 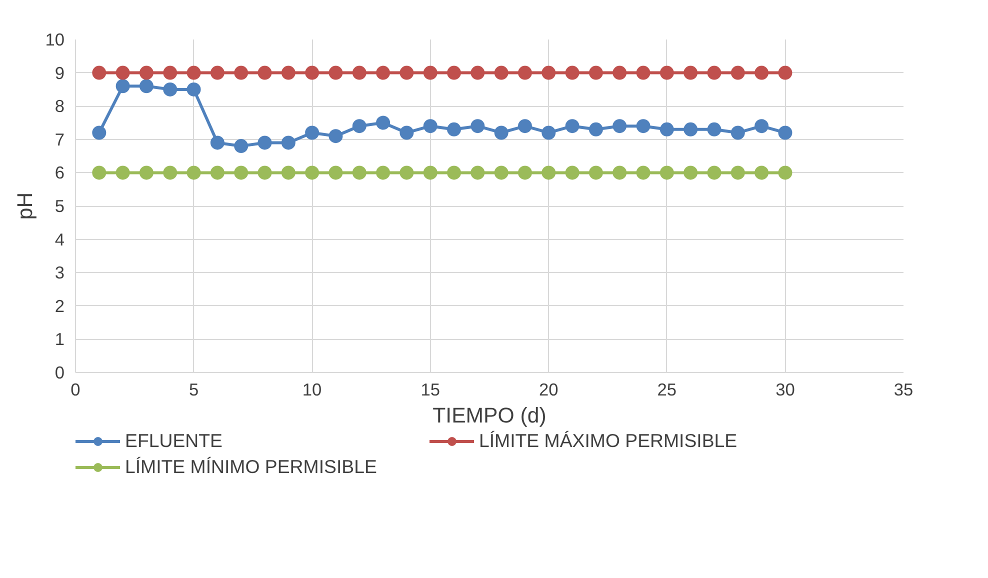 What do you see at coordinates (904, 390) in the screenshot?
I see `x-tick-label: 35` at bounding box center [904, 390].